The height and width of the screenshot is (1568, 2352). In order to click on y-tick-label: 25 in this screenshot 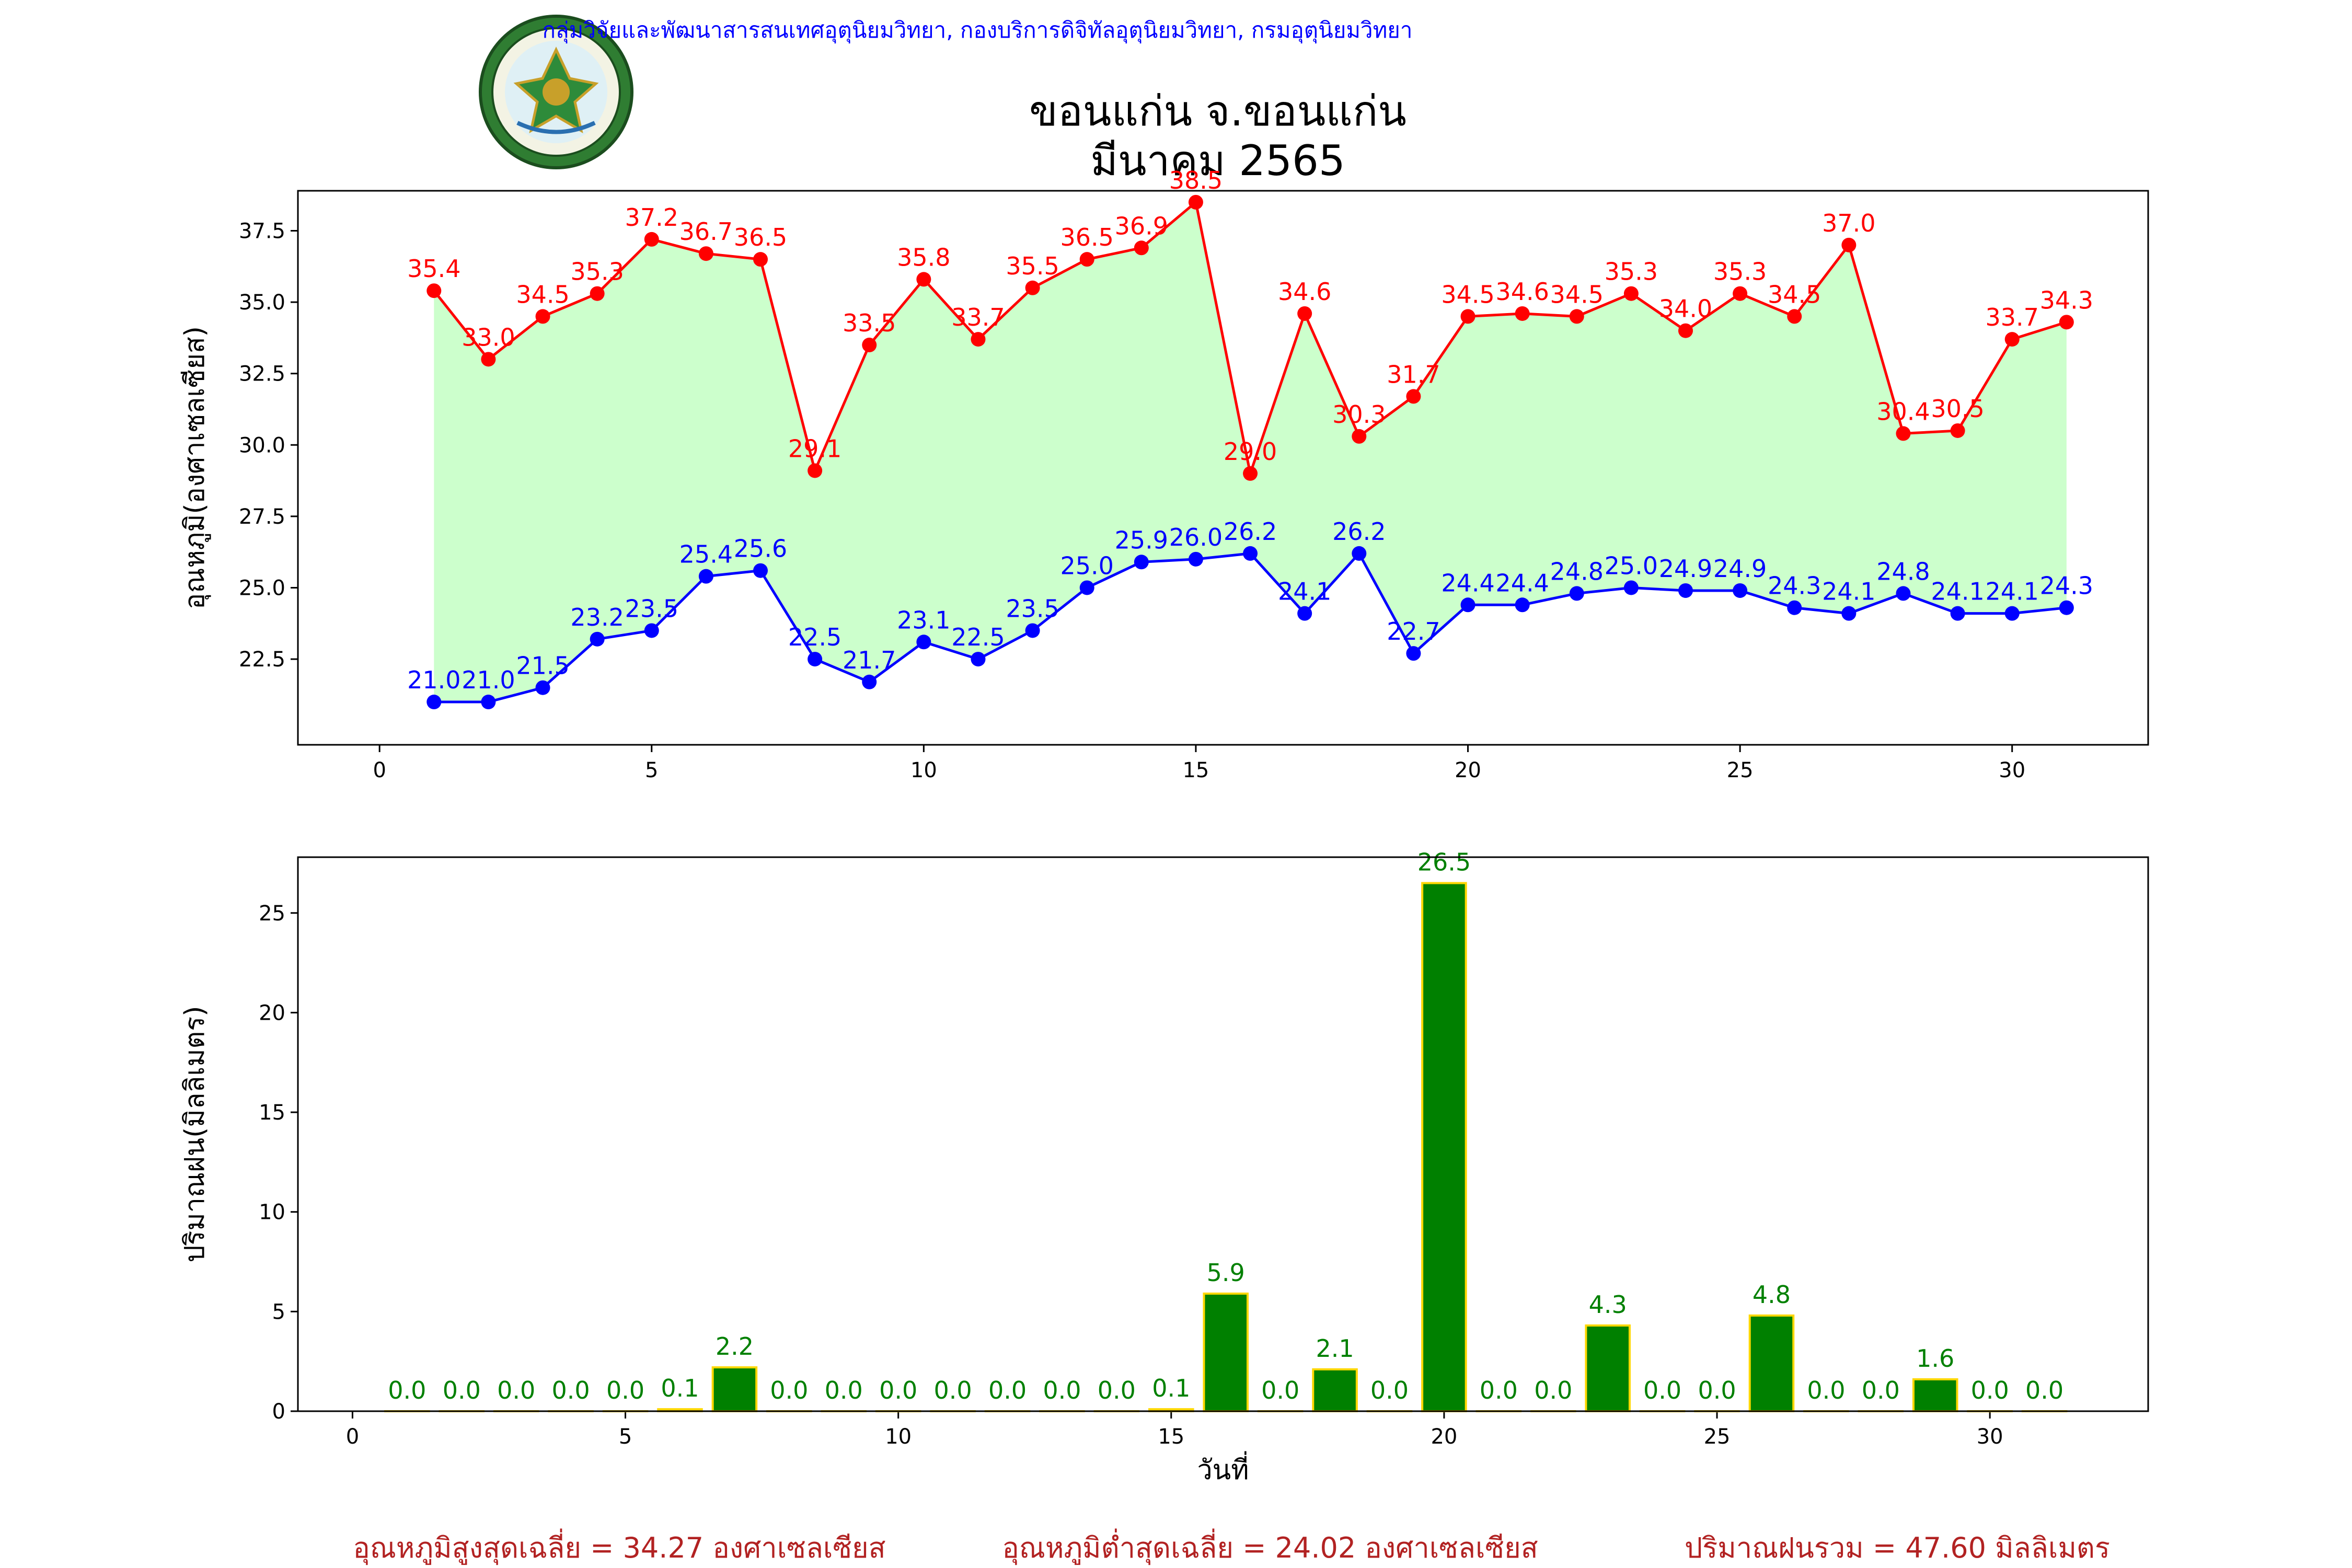, I will do `click(272, 914)`.